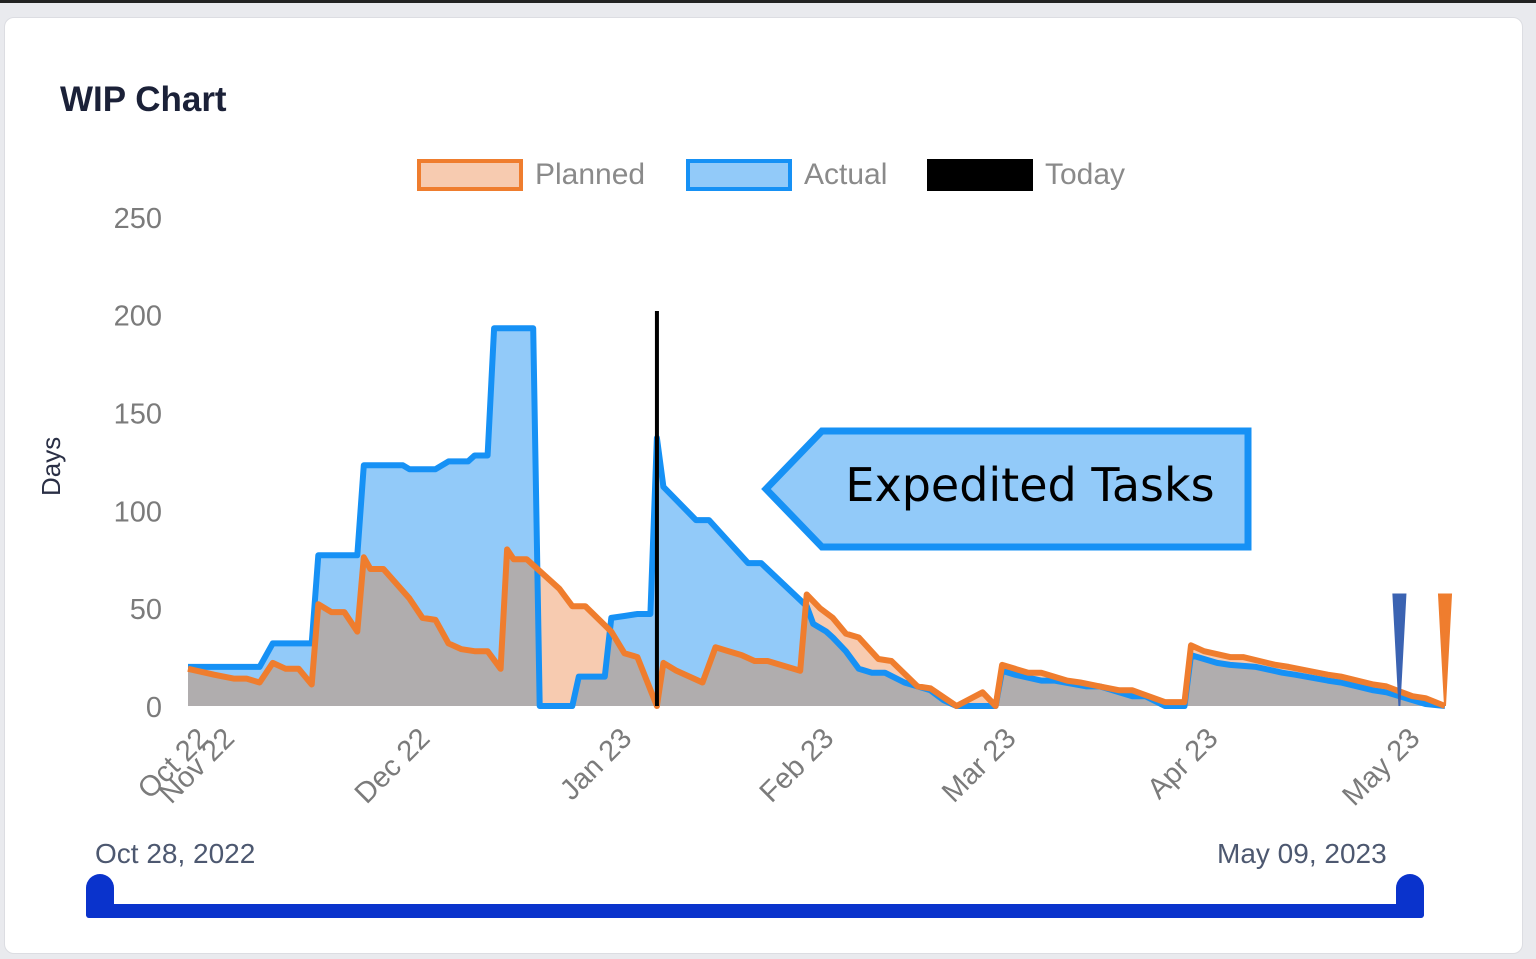  What do you see at coordinates (755, 895) in the screenshot?
I see `date-range-slider` at bounding box center [755, 895].